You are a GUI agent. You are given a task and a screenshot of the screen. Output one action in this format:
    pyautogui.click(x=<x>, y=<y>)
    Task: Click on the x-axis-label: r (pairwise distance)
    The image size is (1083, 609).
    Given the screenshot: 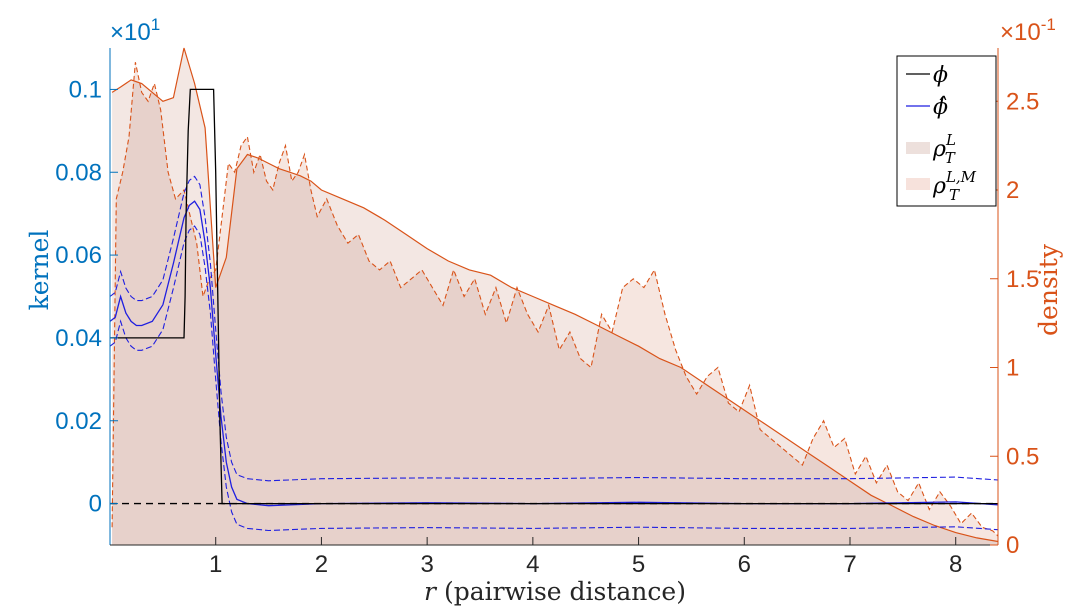 What is the action you would take?
    pyautogui.click(x=555, y=591)
    